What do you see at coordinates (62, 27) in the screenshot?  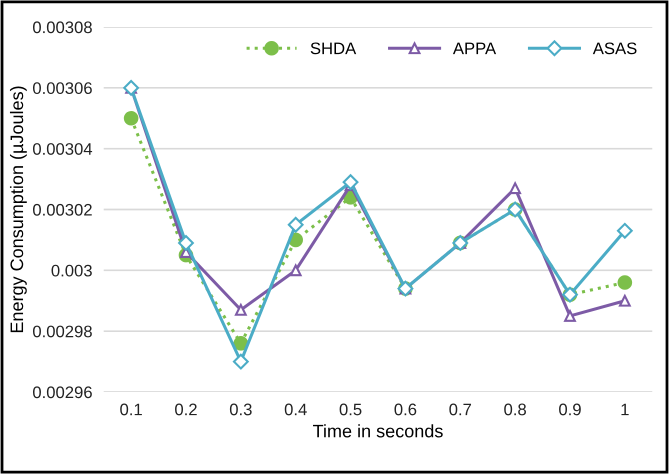 I see `y-tick-label: 0.00308` at bounding box center [62, 27].